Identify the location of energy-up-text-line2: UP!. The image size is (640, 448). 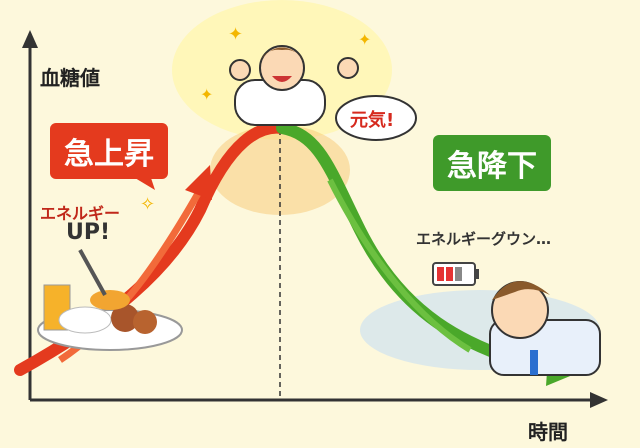
(88, 232).